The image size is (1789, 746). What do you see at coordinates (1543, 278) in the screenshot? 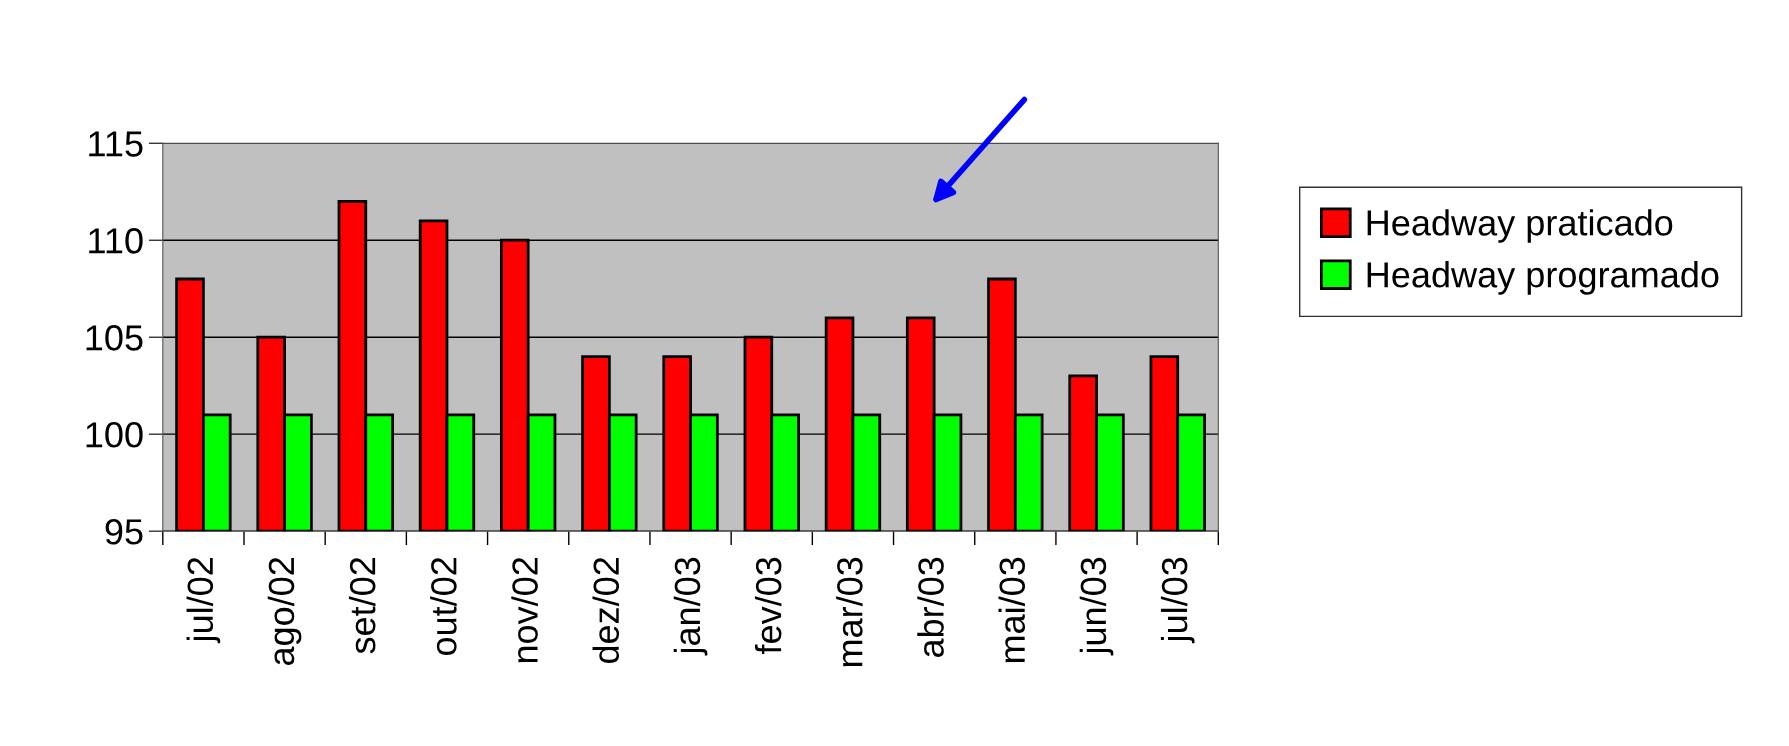
I see `legend-label: Headway programado` at bounding box center [1543, 278].